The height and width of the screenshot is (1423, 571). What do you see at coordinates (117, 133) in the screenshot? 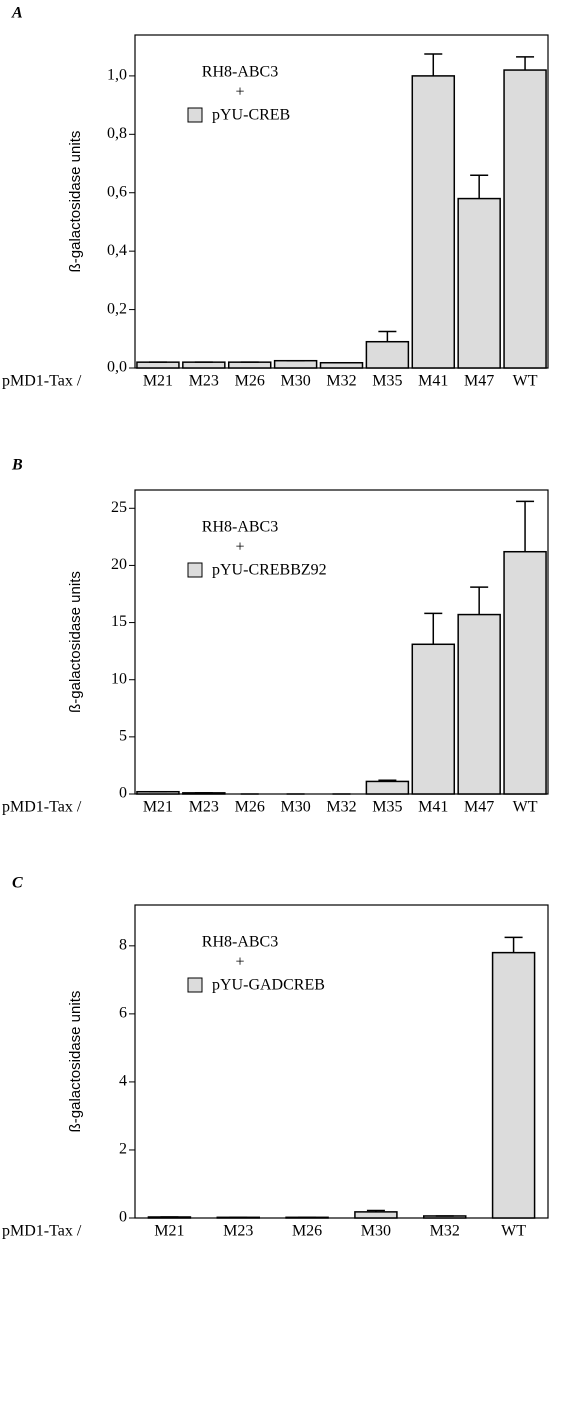
I see `y-tick-label: 0,8` at bounding box center [117, 133].